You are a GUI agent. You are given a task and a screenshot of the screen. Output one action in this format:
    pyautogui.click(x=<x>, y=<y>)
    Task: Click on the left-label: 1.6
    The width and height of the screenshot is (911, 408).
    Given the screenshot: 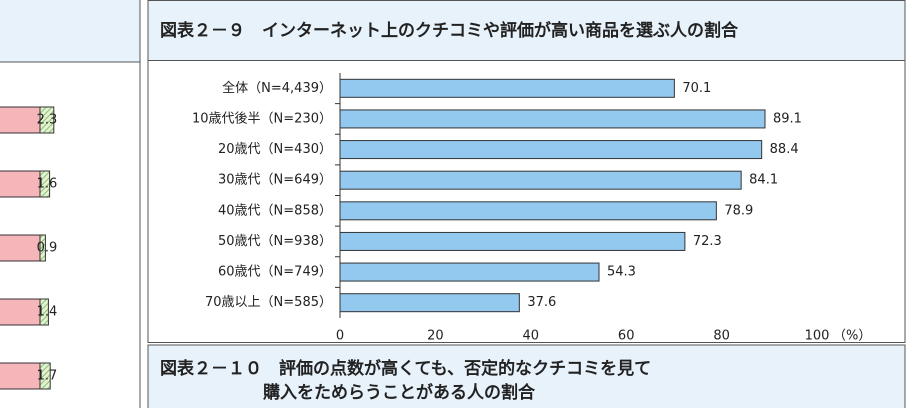 What is the action you would take?
    pyautogui.click(x=47, y=184)
    